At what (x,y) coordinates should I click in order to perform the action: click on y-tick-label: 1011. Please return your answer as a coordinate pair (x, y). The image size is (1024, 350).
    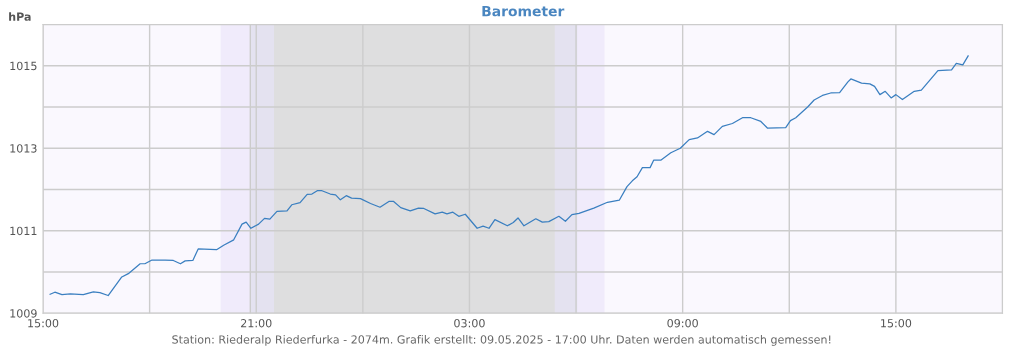
    Looking at the image, I should click on (23, 231).